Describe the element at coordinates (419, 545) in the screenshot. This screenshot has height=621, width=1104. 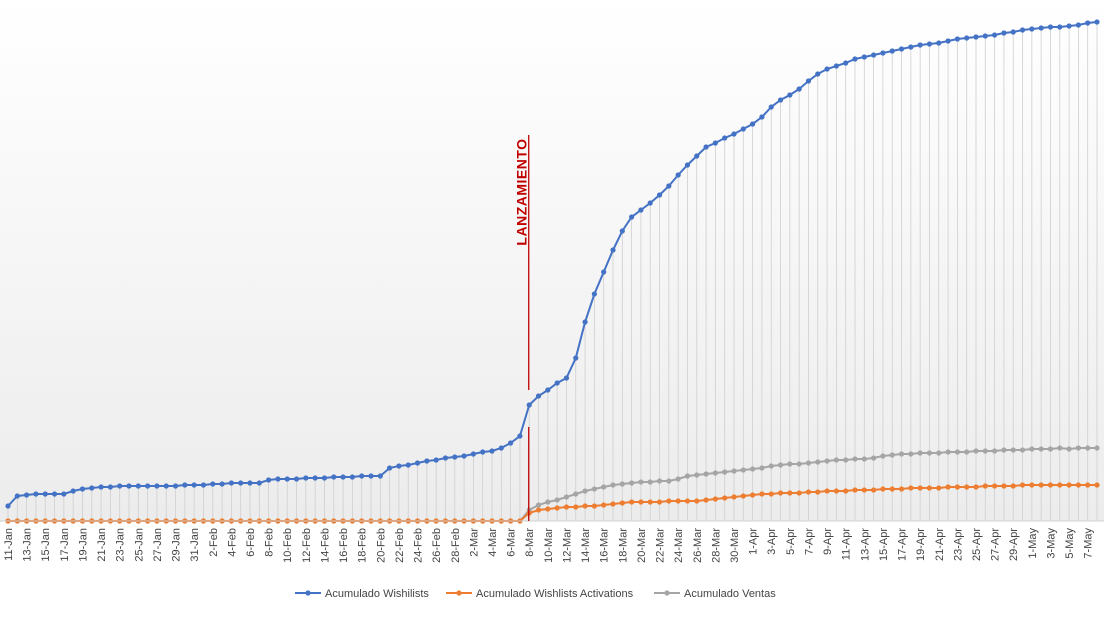
I see `x-tick-label: 24-Feb` at that location.